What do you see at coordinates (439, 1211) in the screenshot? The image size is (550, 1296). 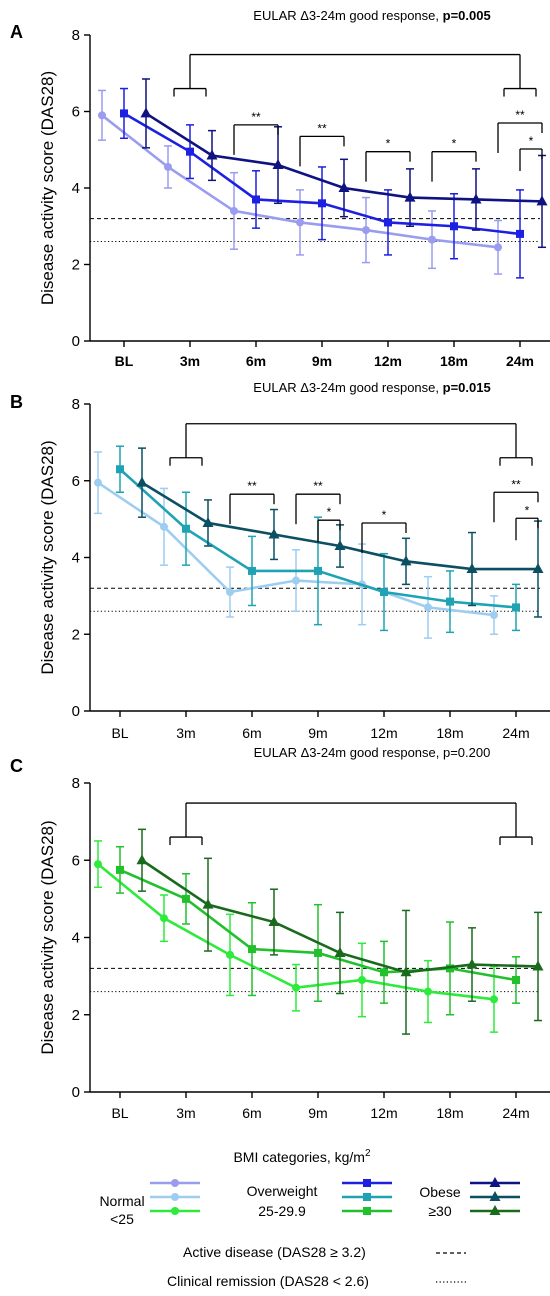 I see `legend-group-range: ≥30` at bounding box center [439, 1211].